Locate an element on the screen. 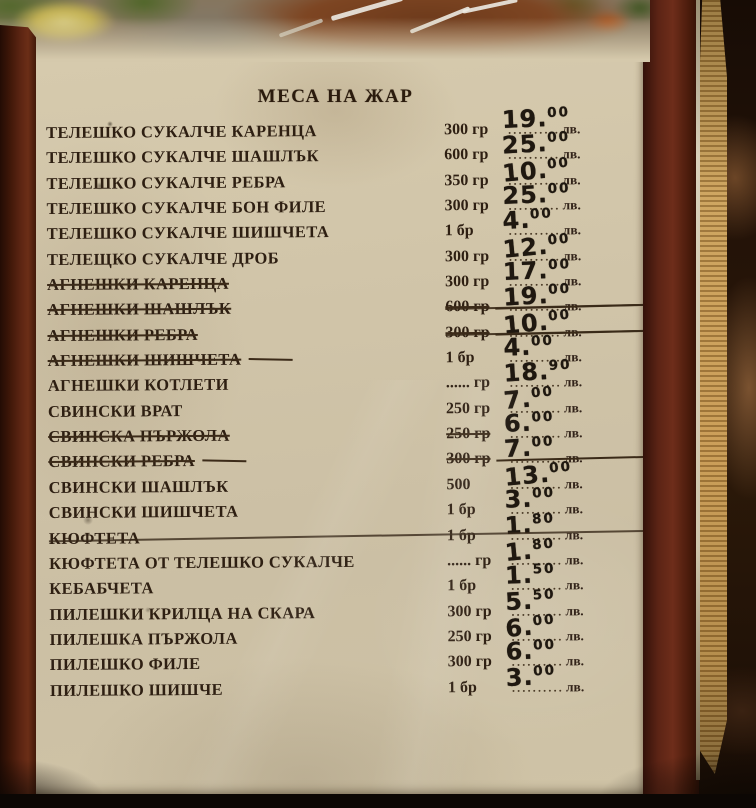  item-name: ПИЛЕШКО ФИЛЕ is located at coordinates (125, 664).